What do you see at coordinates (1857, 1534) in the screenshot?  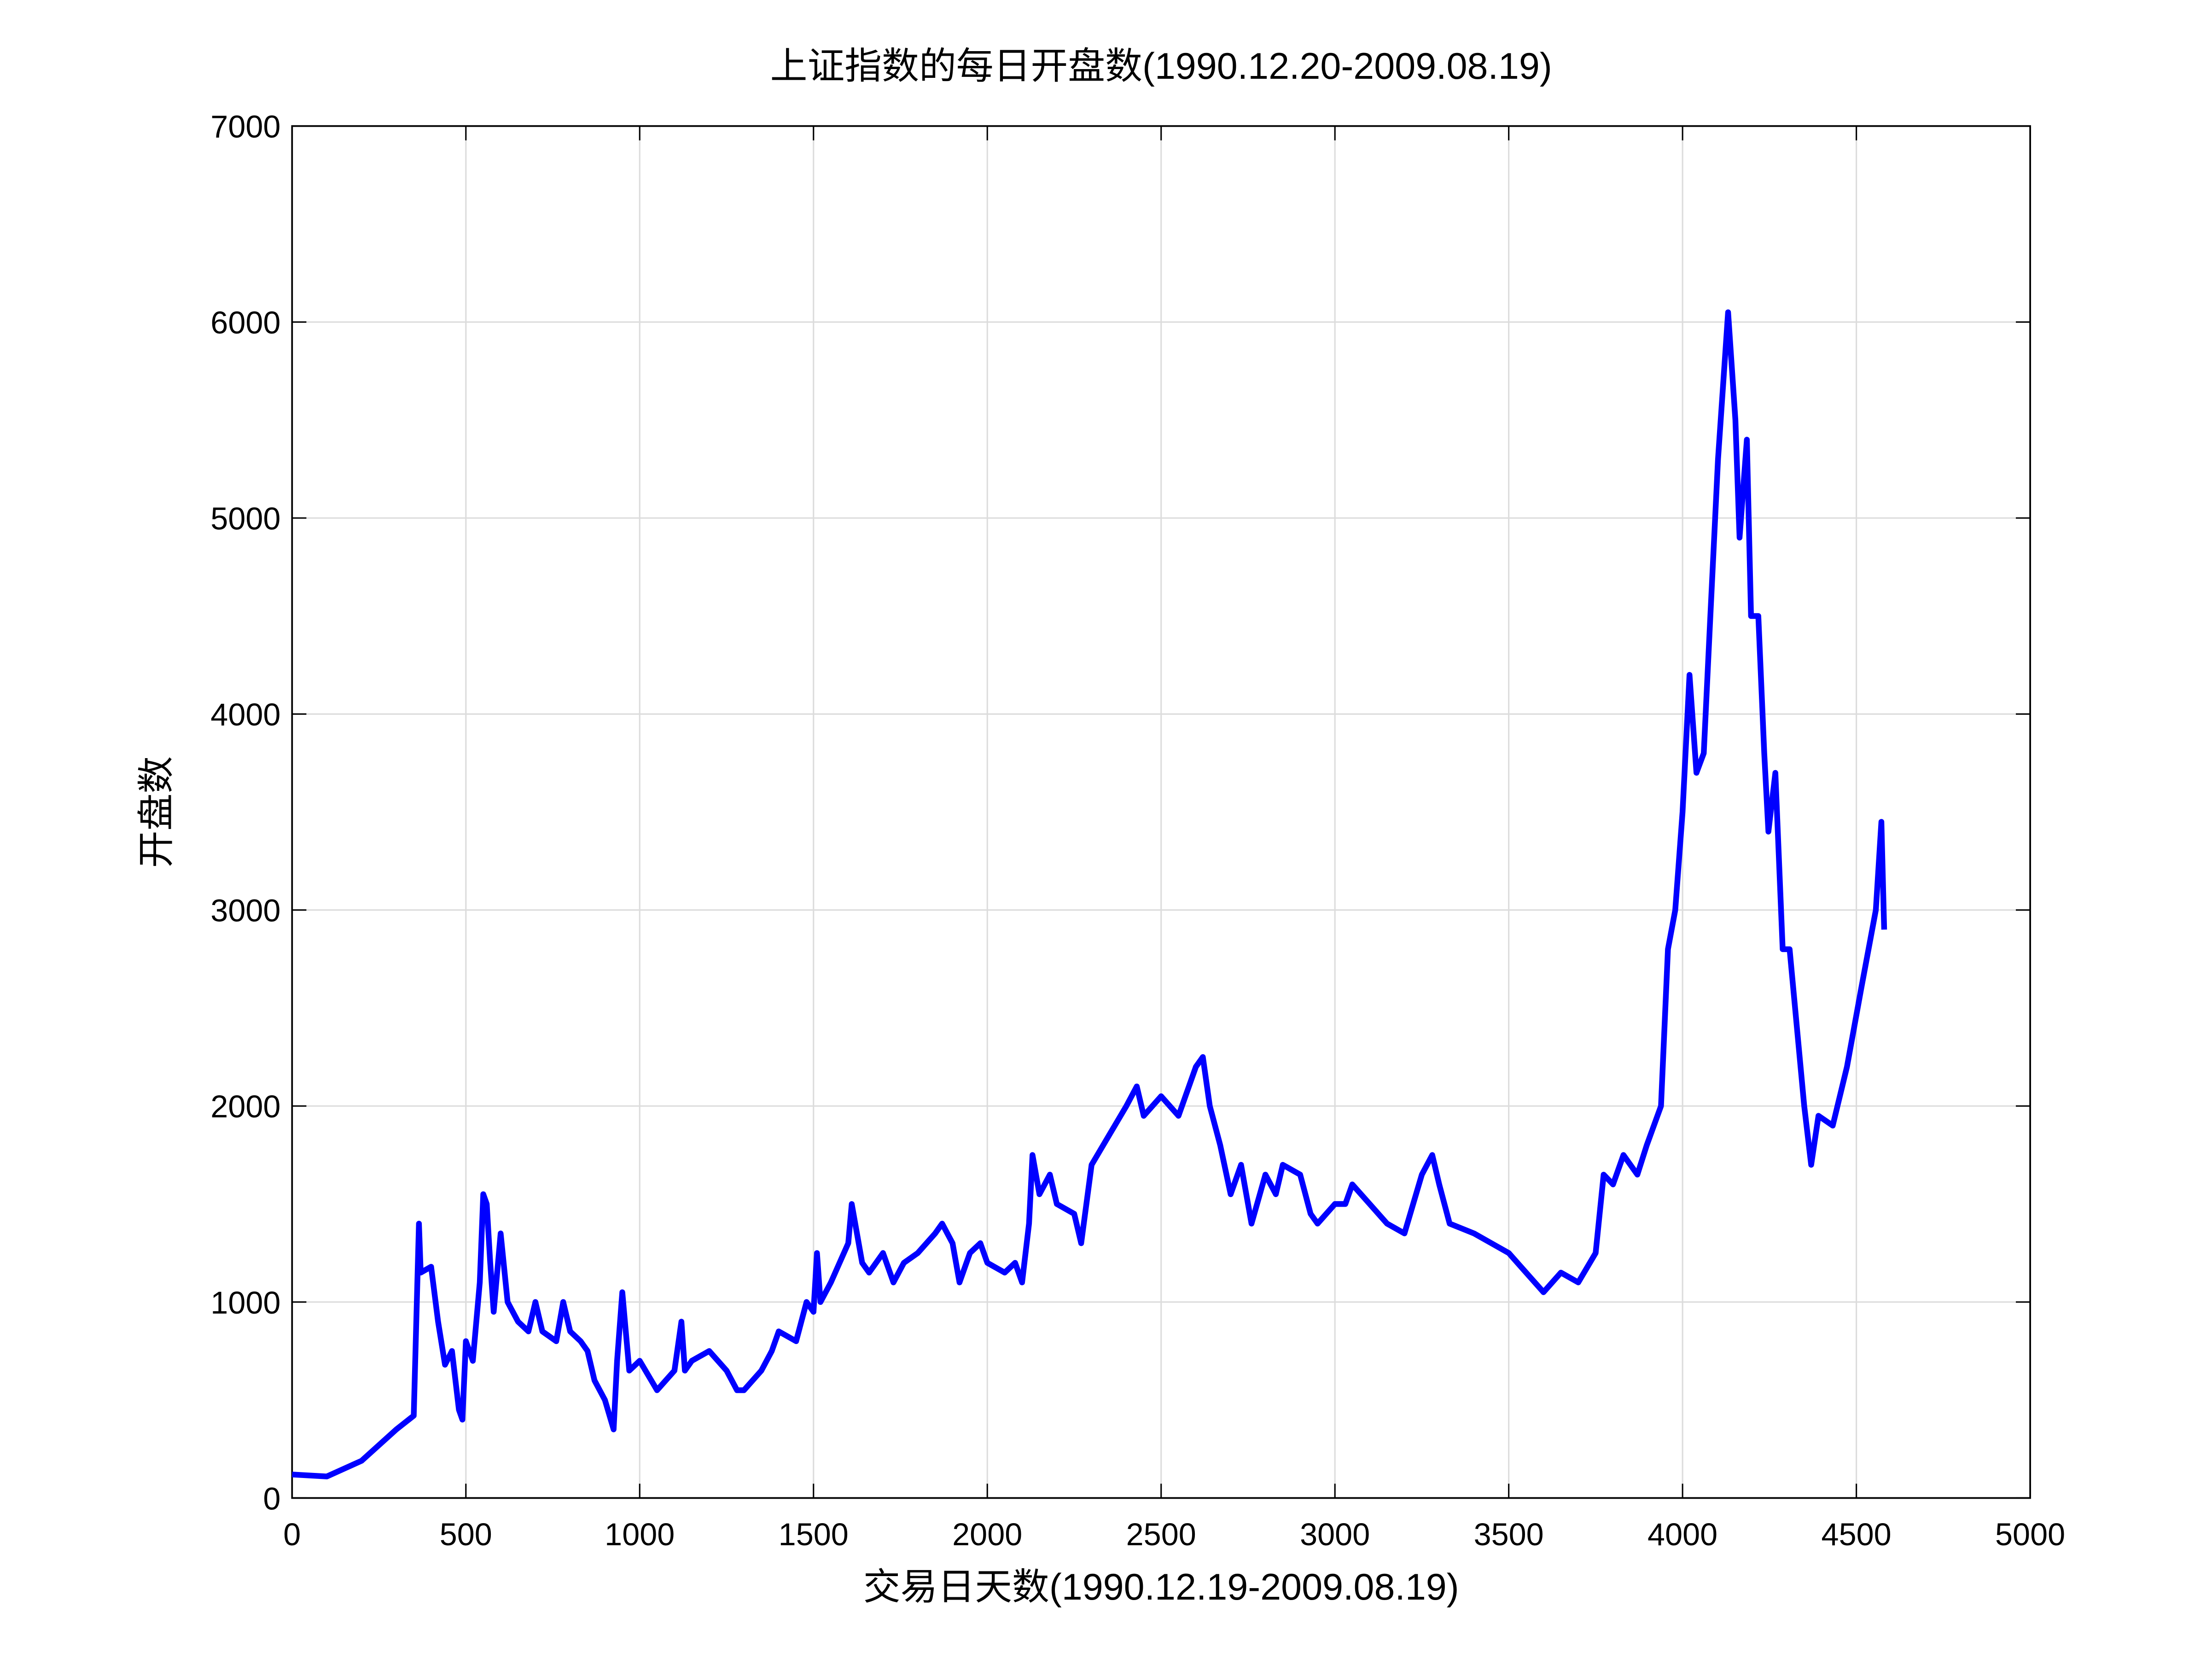 I see `x-tick-label: 4500` at bounding box center [1857, 1534].